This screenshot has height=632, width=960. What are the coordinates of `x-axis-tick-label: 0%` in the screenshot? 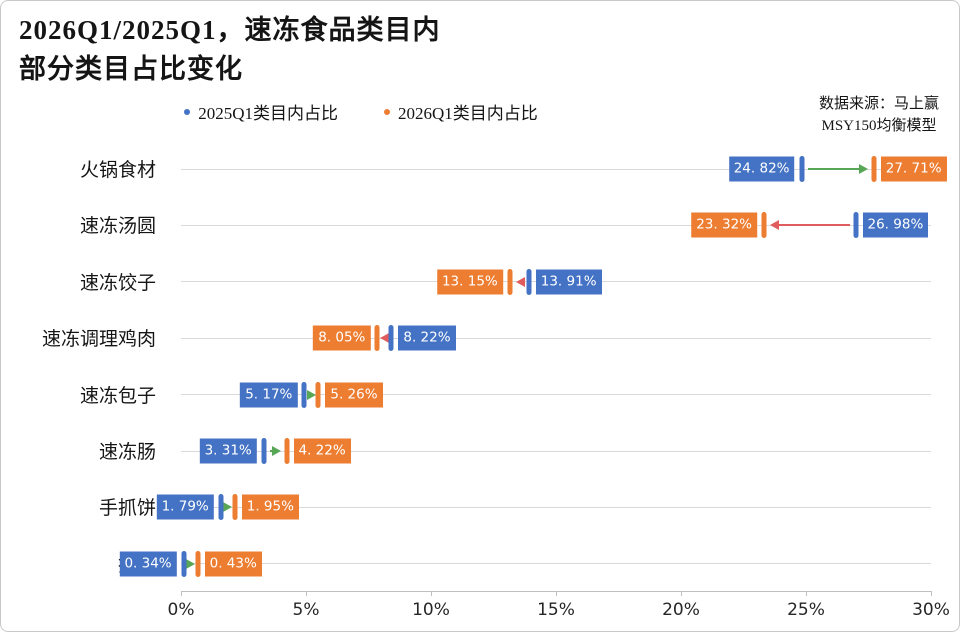 It's located at (181, 610).